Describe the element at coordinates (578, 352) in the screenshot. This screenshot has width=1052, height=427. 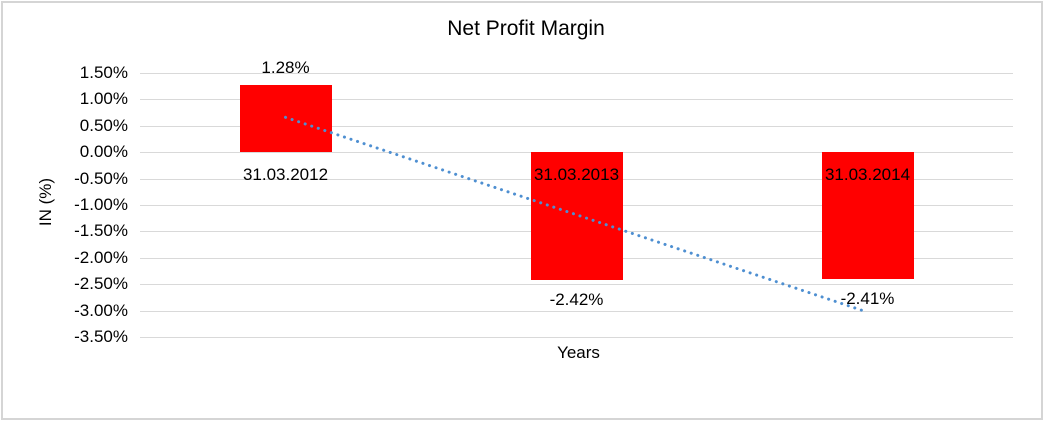
I see `x-axis-title: Years` at that location.